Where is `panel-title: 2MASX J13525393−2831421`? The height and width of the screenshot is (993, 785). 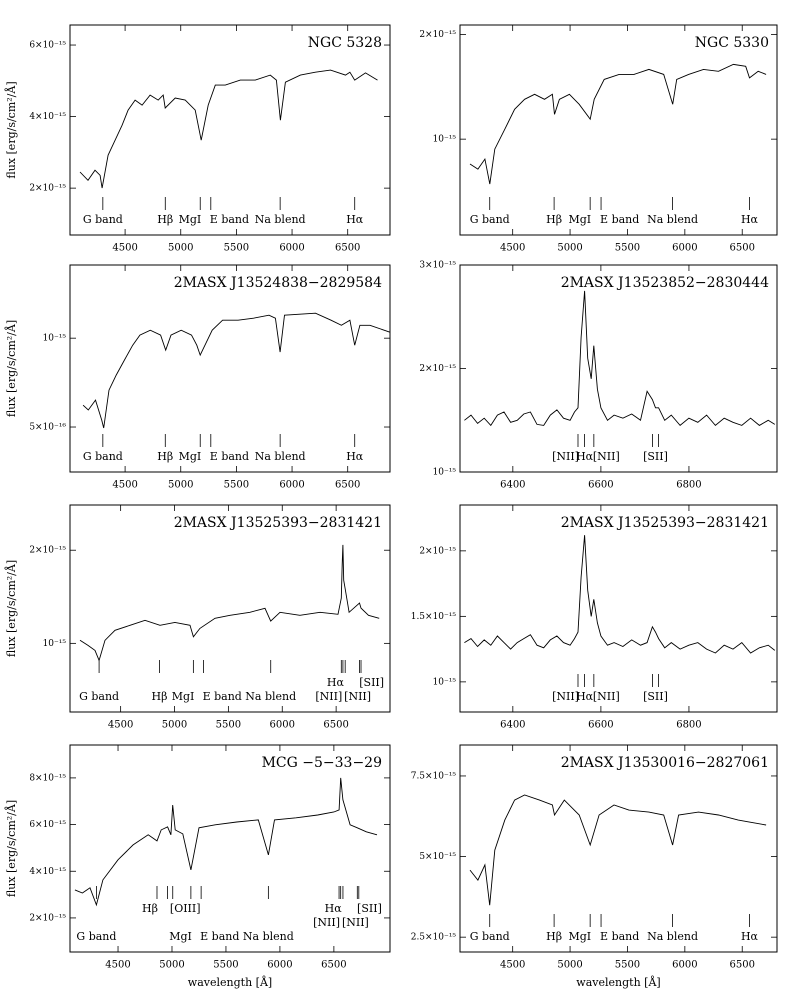 panel-title: 2MASX J13525393−2831421 is located at coordinates (665, 523).